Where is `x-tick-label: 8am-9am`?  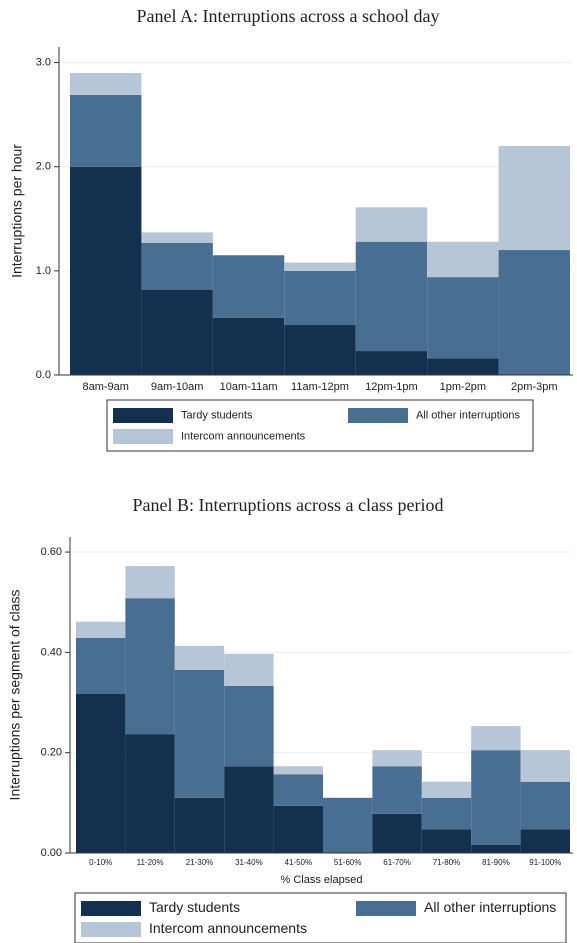 x-tick-label: 8am-9am is located at coordinates (105, 387).